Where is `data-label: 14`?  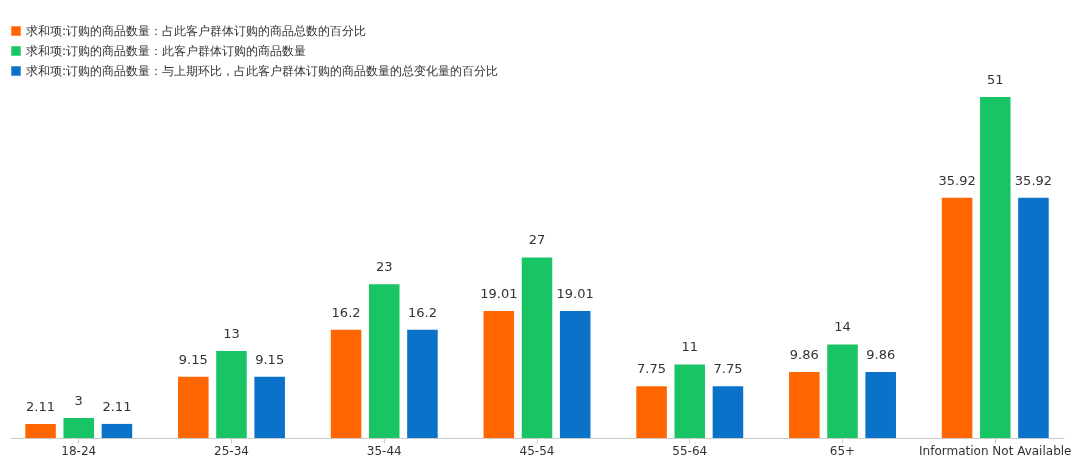 data-label: 14 is located at coordinates (842, 327).